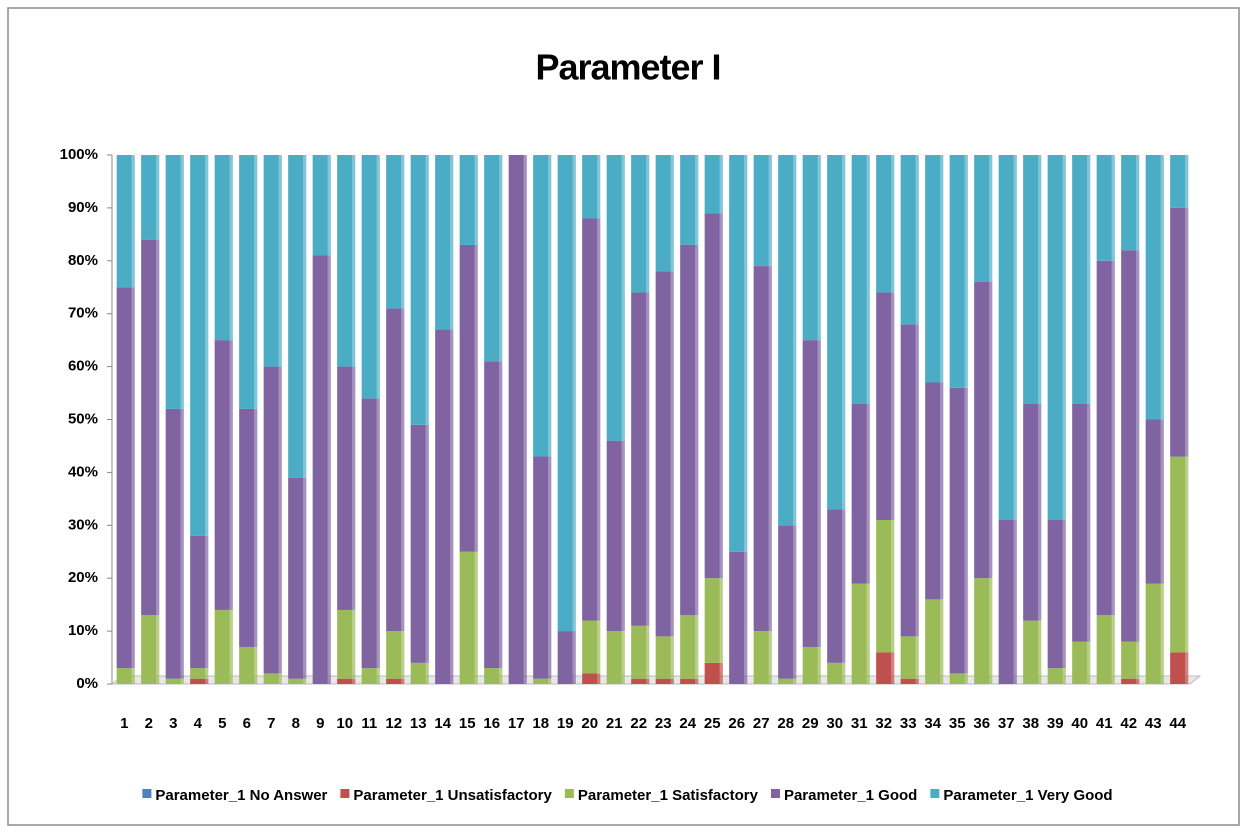 Image resolution: width=1247 pixels, height=834 pixels. What do you see at coordinates (418, 723) in the screenshot?
I see `x-tick-label: 13` at bounding box center [418, 723].